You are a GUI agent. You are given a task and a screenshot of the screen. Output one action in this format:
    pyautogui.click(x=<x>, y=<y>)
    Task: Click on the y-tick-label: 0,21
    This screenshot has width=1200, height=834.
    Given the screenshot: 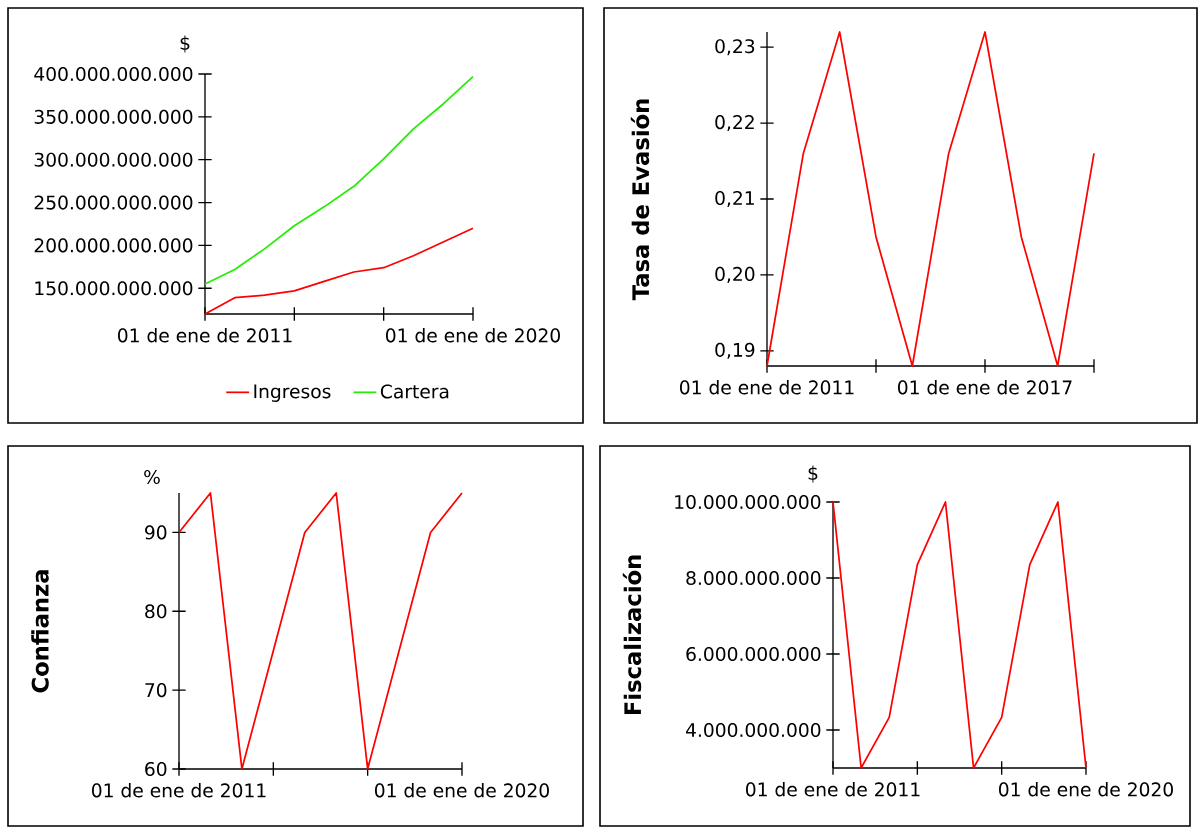 What is the action you would take?
    pyautogui.click(x=734, y=199)
    